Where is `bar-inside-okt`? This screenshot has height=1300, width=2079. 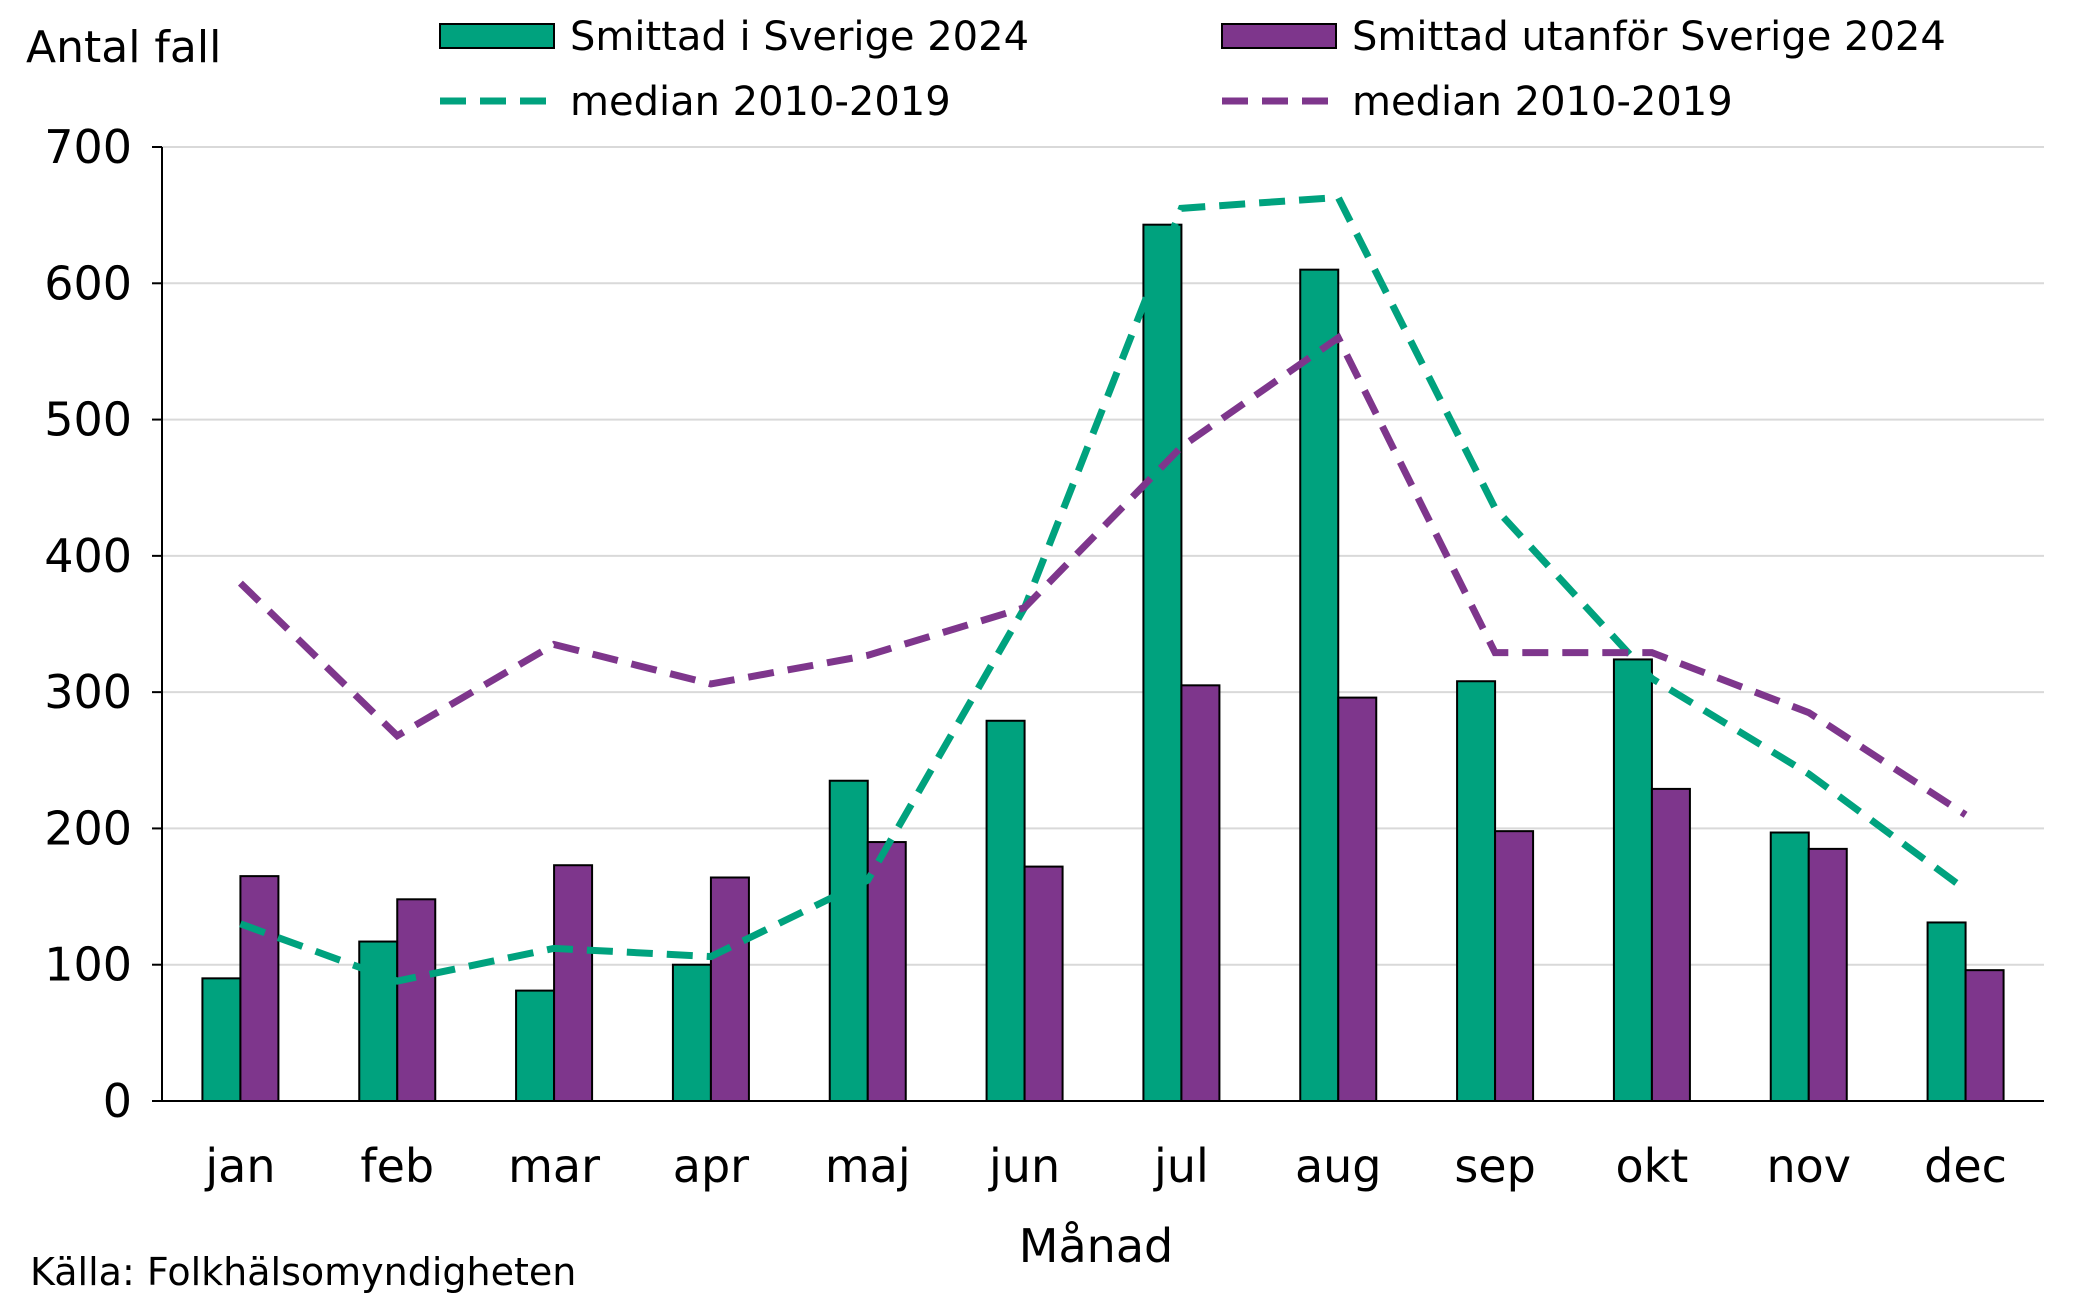
bar-inside-okt is located at coordinates (1632, 880).